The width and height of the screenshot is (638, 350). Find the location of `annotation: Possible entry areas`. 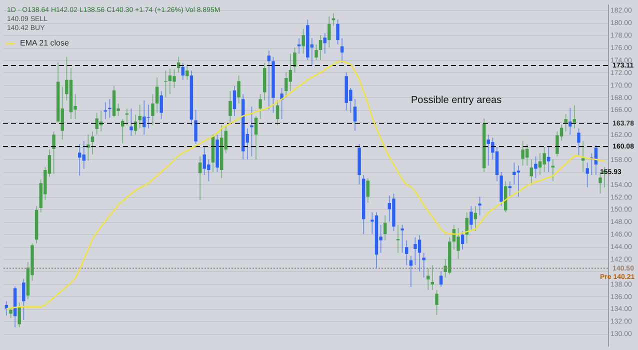

annotation: Possible entry areas is located at coordinates (456, 100).